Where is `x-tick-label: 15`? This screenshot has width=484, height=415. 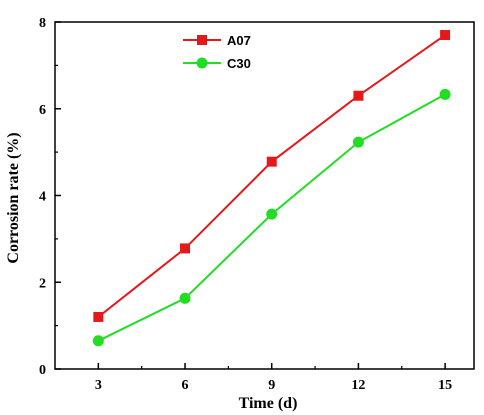
x-tick-label: 15 is located at coordinates (445, 385).